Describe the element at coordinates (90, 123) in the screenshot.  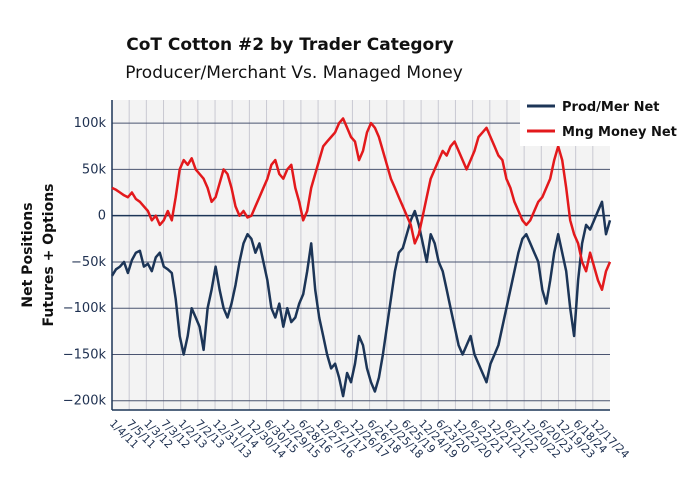
I see `y-tick-label: 100k` at that location.